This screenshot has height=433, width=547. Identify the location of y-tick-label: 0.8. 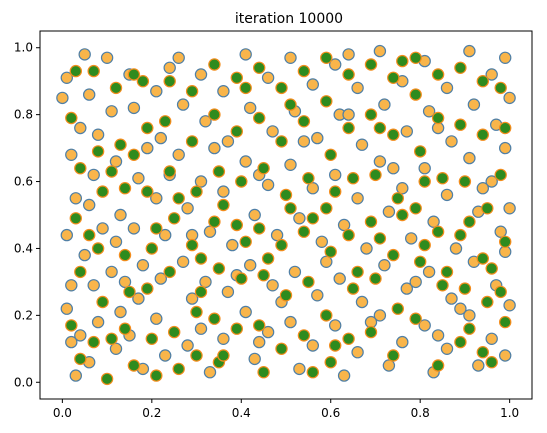
(23, 115).